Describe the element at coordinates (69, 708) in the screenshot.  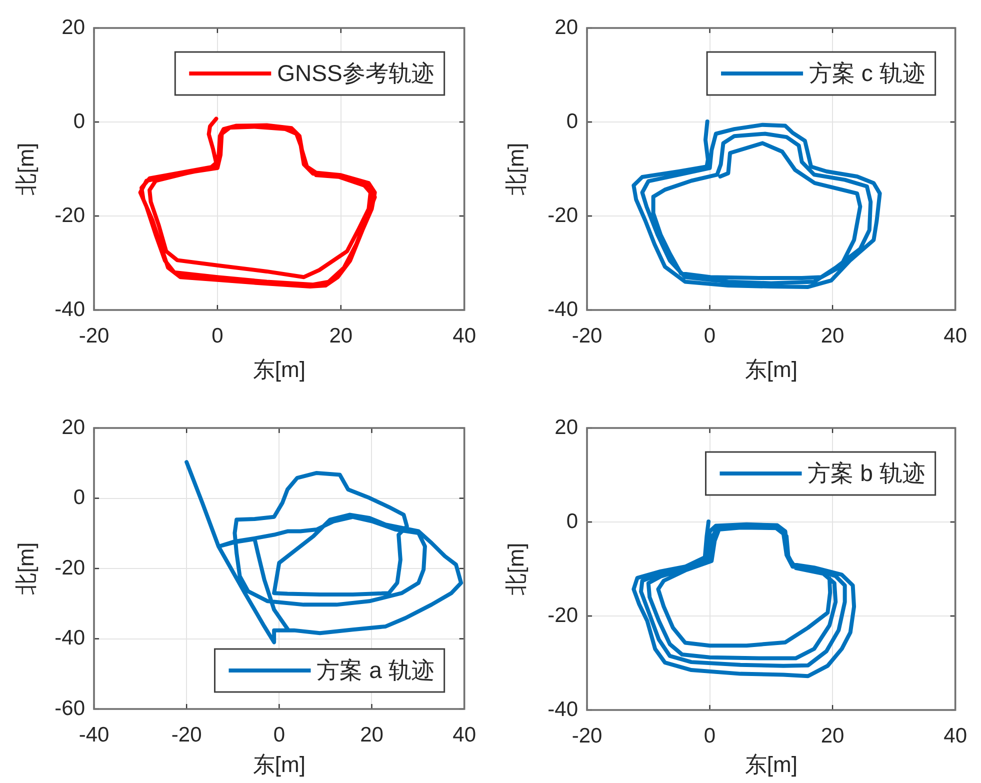
I see `y-tick-label: -60` at that location.